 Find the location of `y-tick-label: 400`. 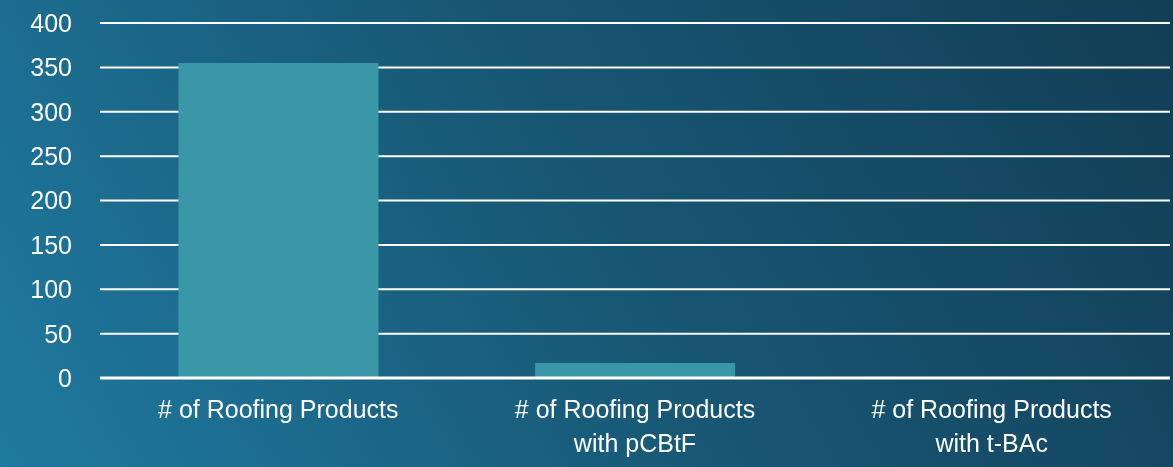

y-tick-label: 400 is located at coordinates (51, 22).